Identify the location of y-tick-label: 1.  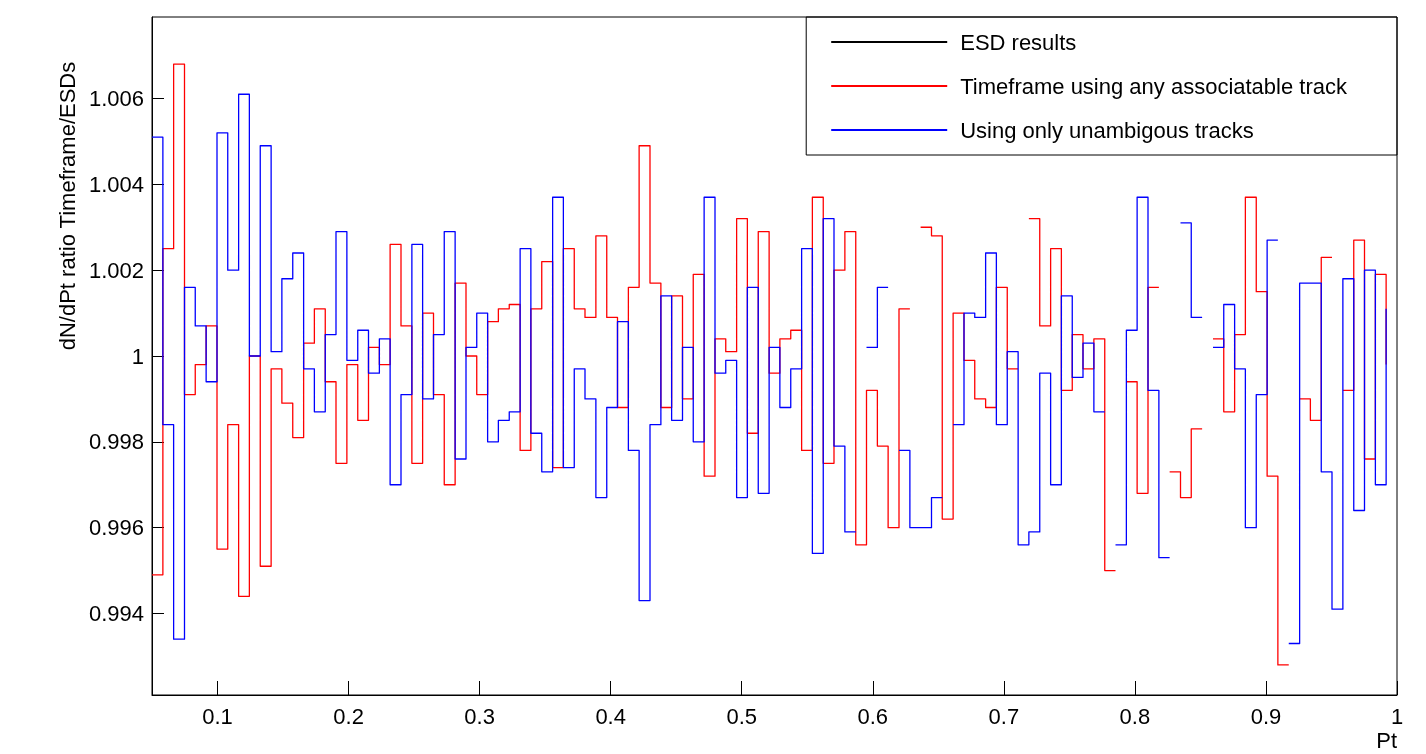
(137, 356).